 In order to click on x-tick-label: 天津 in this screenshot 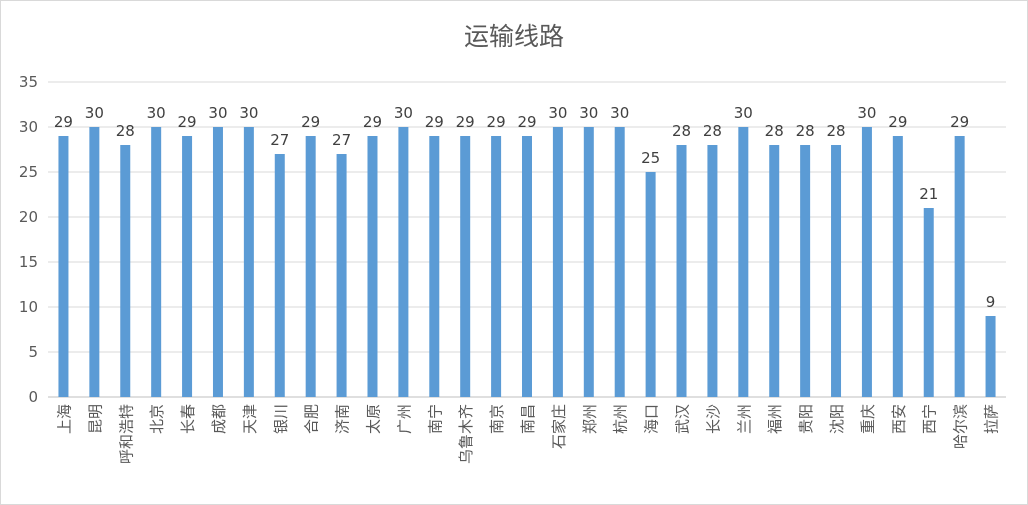, I will do `click(250, 419)`.